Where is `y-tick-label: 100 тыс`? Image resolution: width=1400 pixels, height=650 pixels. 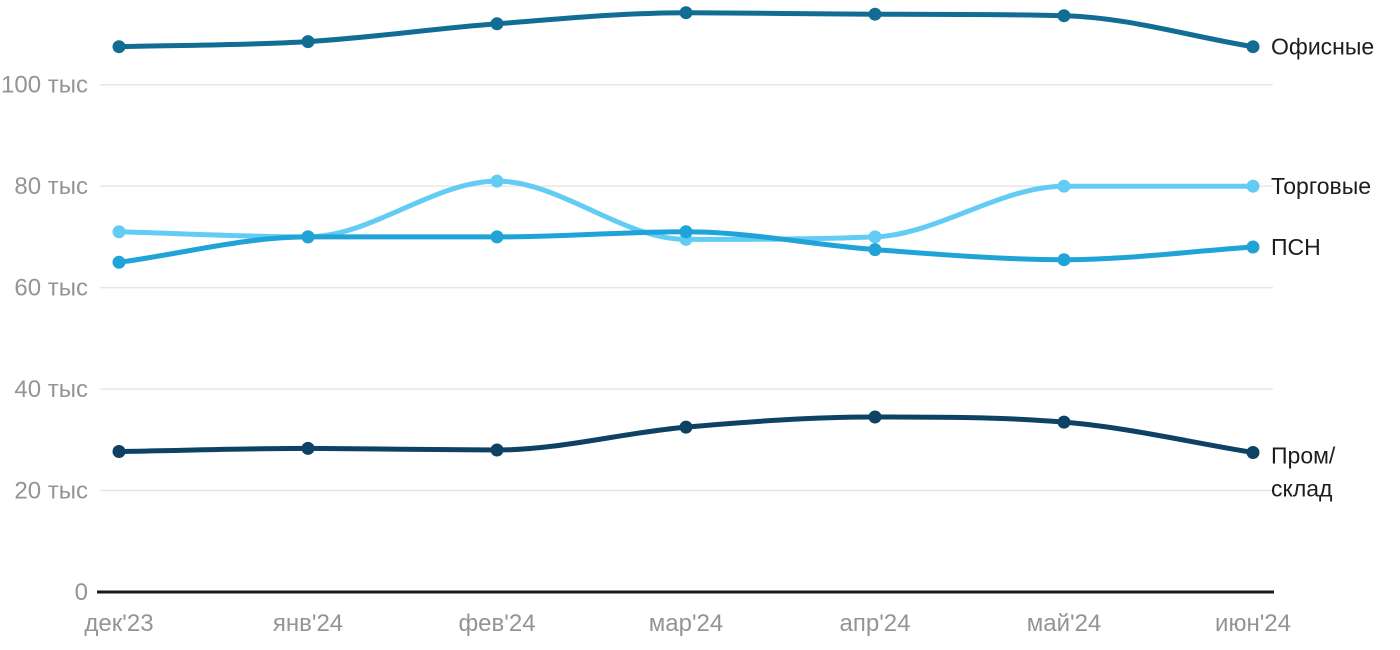 y-tick-label: 100 тыс is located at coordinates (44, 85).